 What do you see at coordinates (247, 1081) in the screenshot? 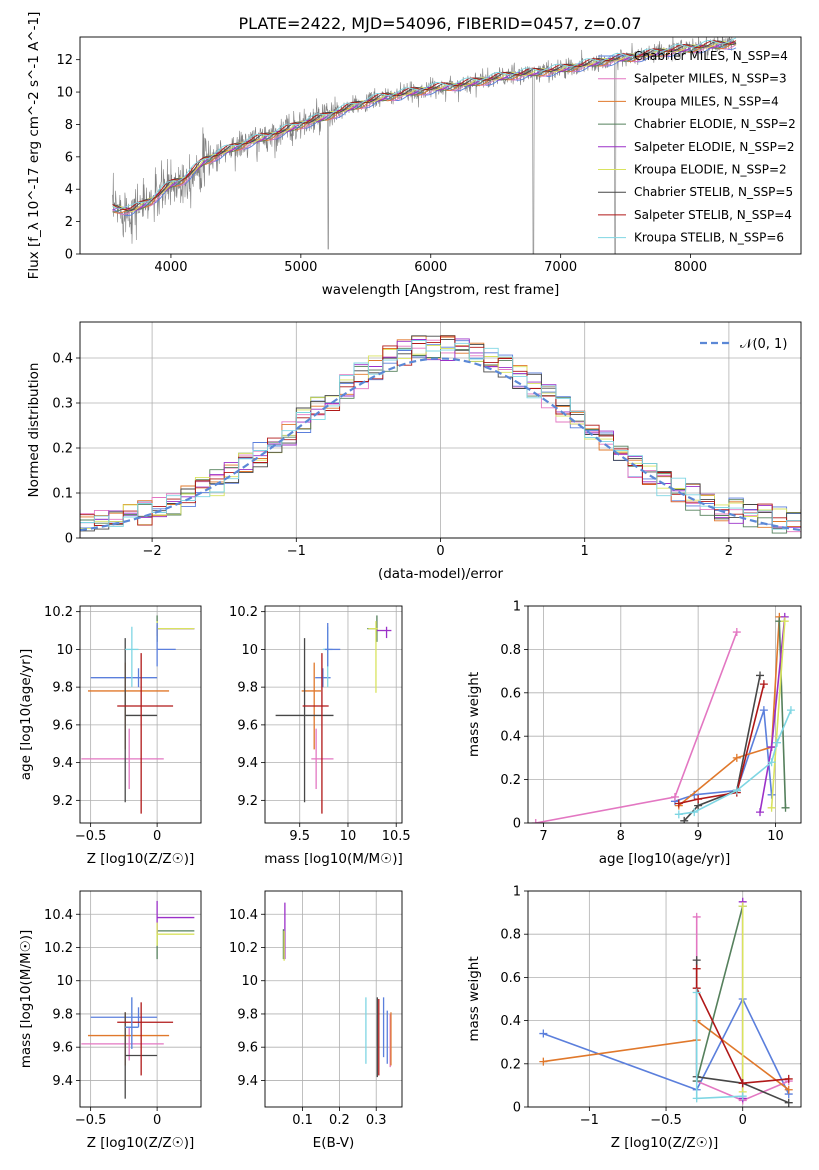
I see `mass-vs-EBV-ytick-label: 9.4` at bounding box center [247, 1081].